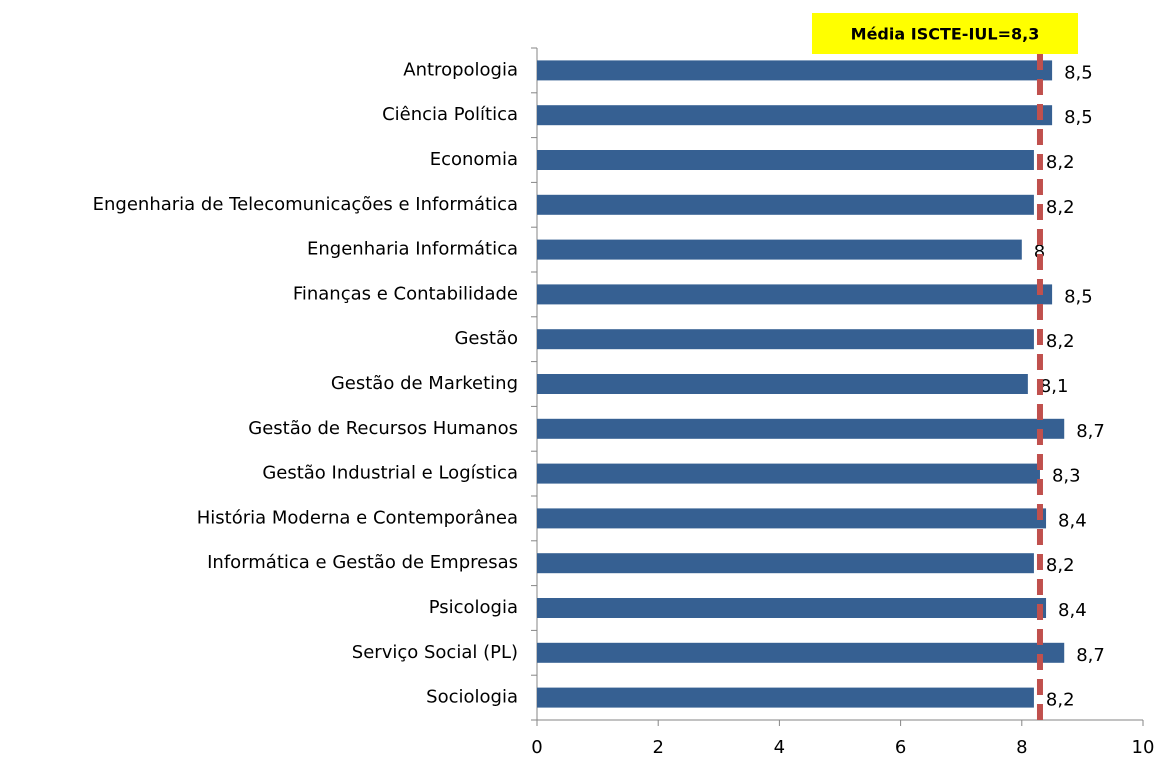 The height and width of the screenshot is (758, 1159). I want to click on annotation: Média ISCTE-IUL=8,3, so click(945, 34).